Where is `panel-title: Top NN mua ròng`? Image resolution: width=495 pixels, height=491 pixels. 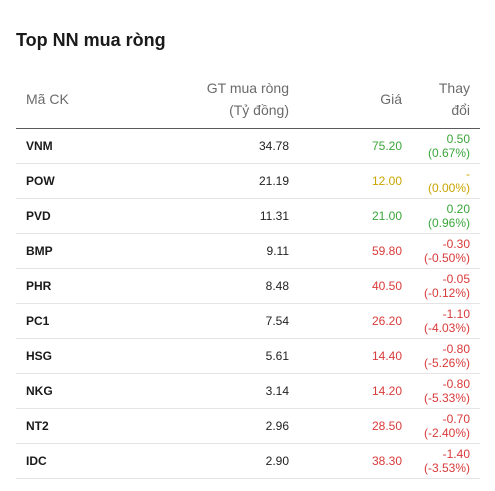 panel-title: Top NN mua ròng is located at coordinates (91, 40).